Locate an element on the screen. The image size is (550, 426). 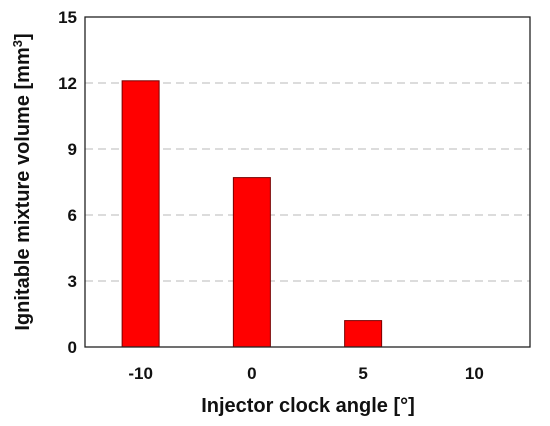
y-axis-title: Ignitable mixture volume [mm3] is located at coordinates (22, 181).